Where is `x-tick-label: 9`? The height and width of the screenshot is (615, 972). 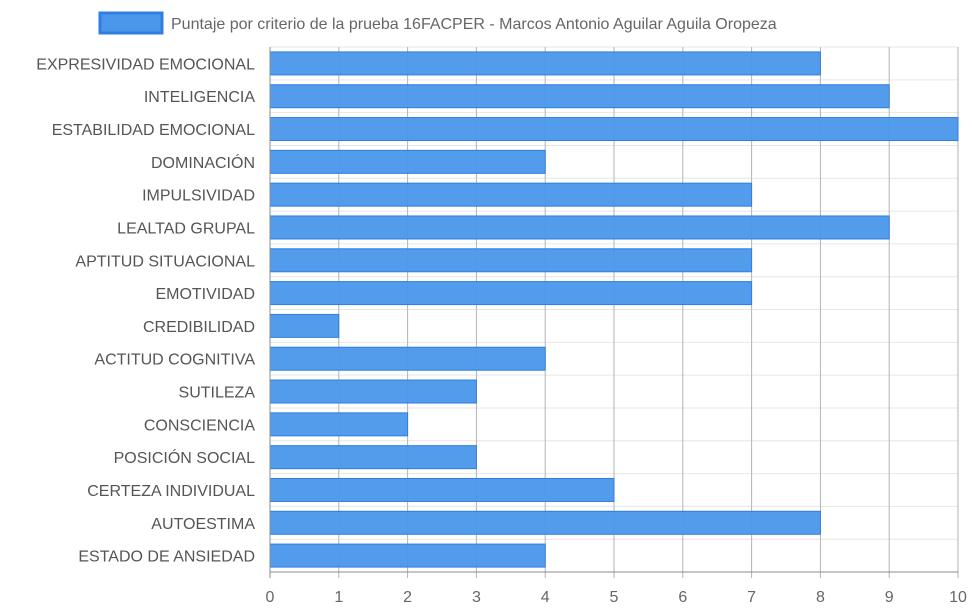 x-tick-label: 9 is located at coordinates (889, 597).